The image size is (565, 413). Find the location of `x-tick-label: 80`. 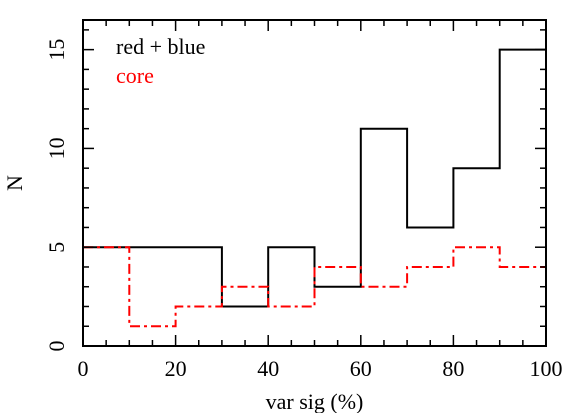

x-tick-label: 80 is located at coordinates (453, 368).